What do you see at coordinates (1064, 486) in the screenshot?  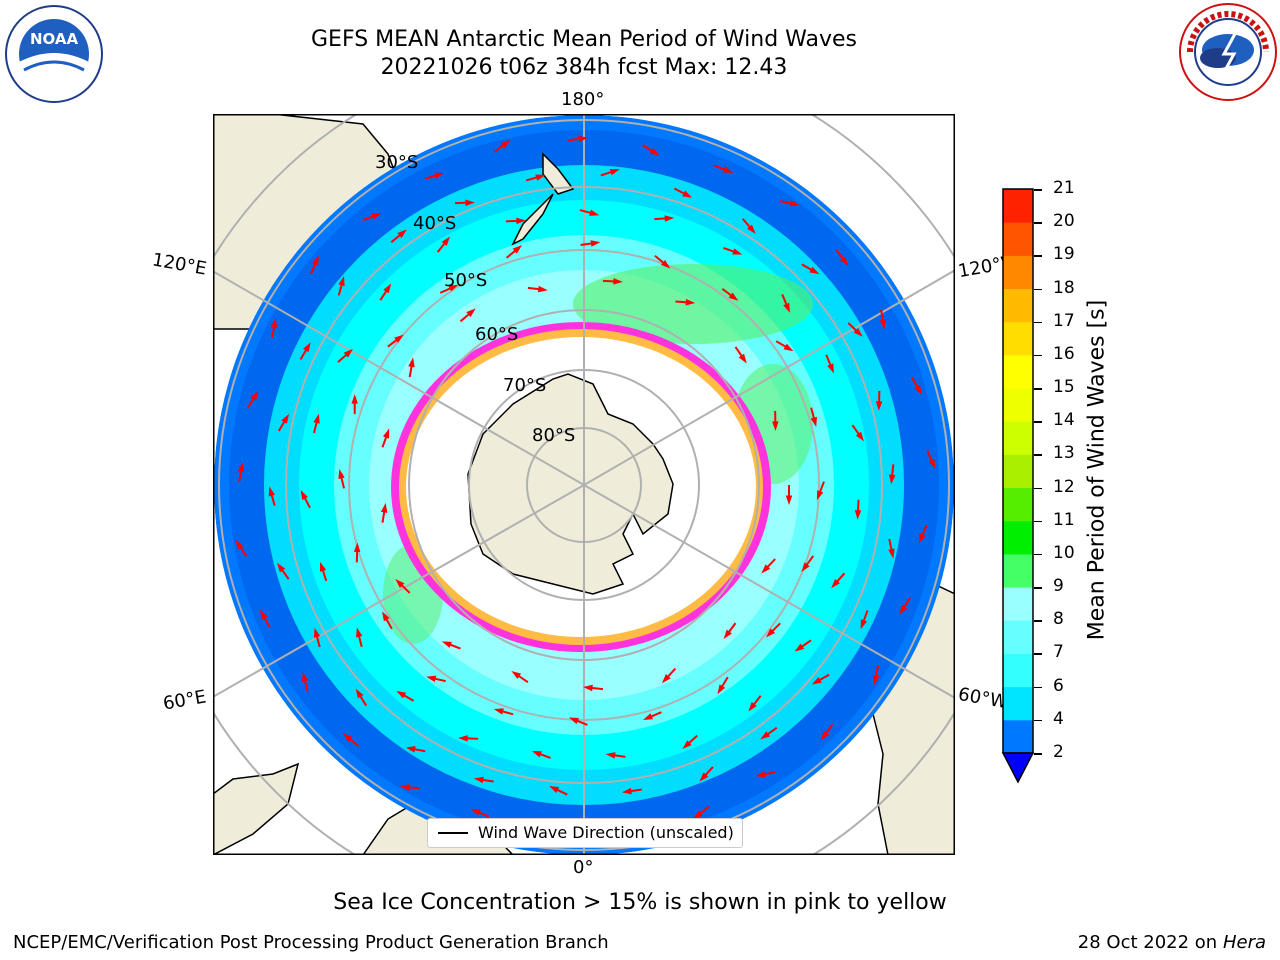 I see `colorbar-tick-label: 12` at bounding box center [1064, 486].